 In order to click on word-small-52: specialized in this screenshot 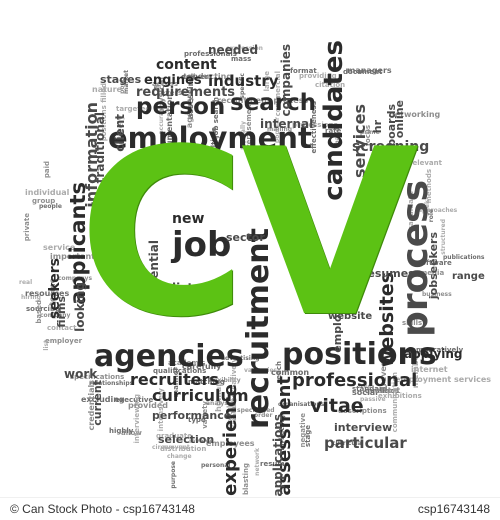, I will do `click(256, 410)`.